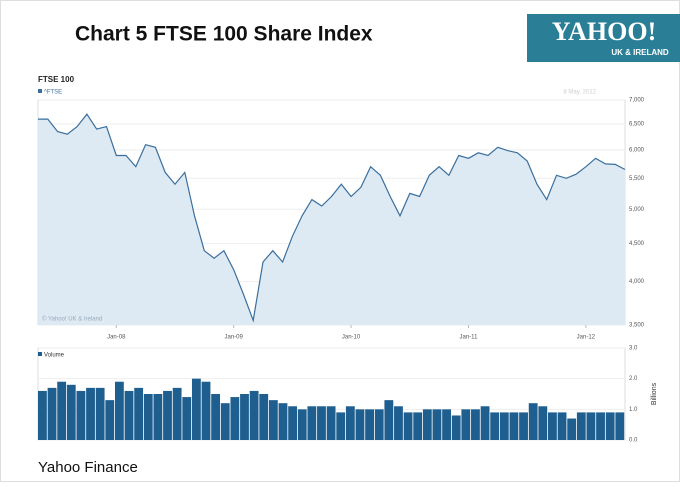 The width and height of the screenshot is (680, 487). Describe the element at coordinates (637, 101) in the screenshot. I see `y-tick-label: 7,000` at that location.